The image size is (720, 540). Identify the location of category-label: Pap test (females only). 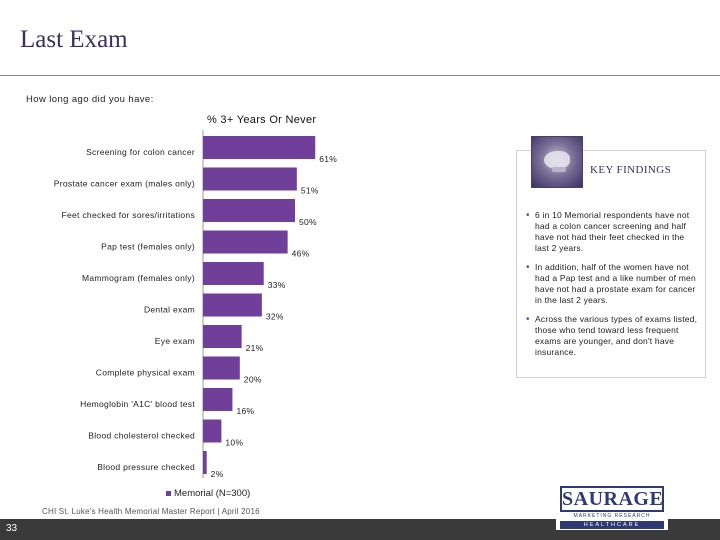
(148, 247).